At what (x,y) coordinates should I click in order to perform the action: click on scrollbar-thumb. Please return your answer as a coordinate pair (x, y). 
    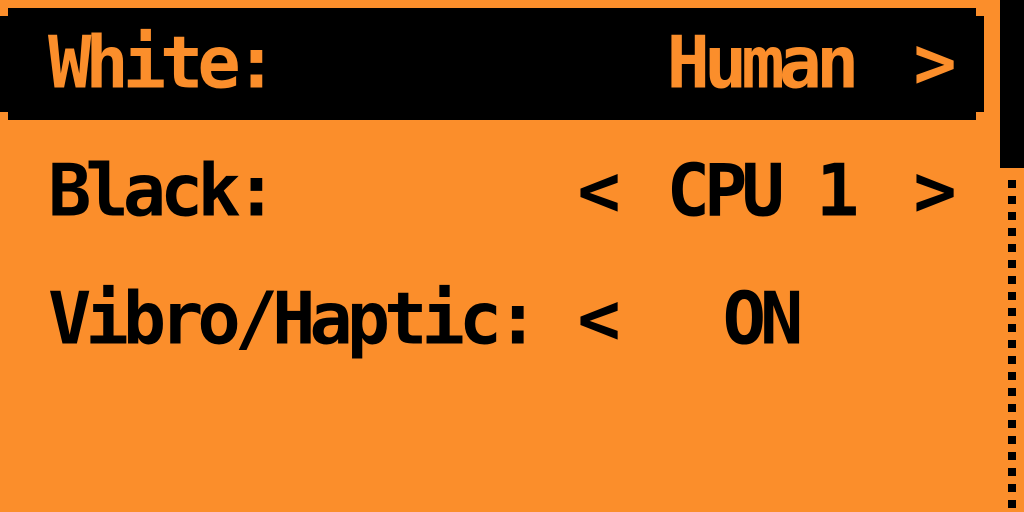
    Looking at the image, I should click on (1012, 84).